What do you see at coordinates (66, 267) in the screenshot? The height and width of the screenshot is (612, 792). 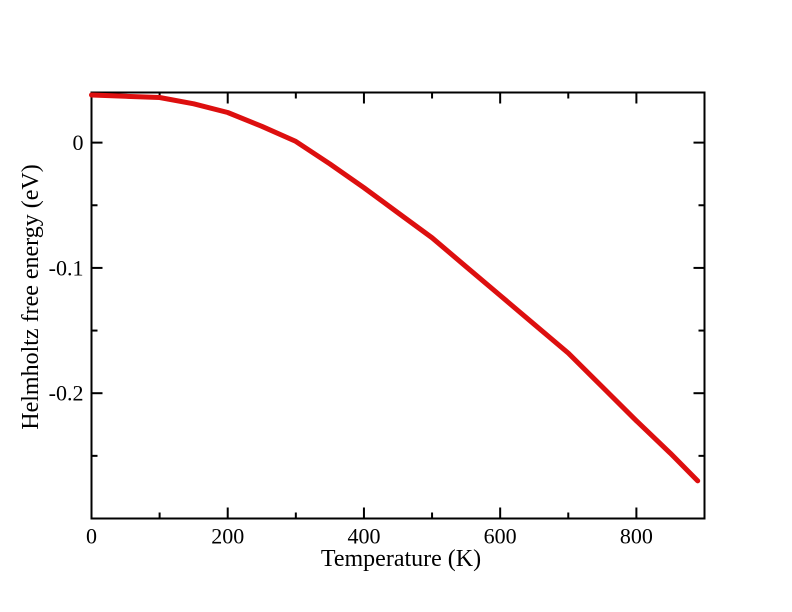 I see `y-tick-label: -0.1` at bounding box center [66, 267].